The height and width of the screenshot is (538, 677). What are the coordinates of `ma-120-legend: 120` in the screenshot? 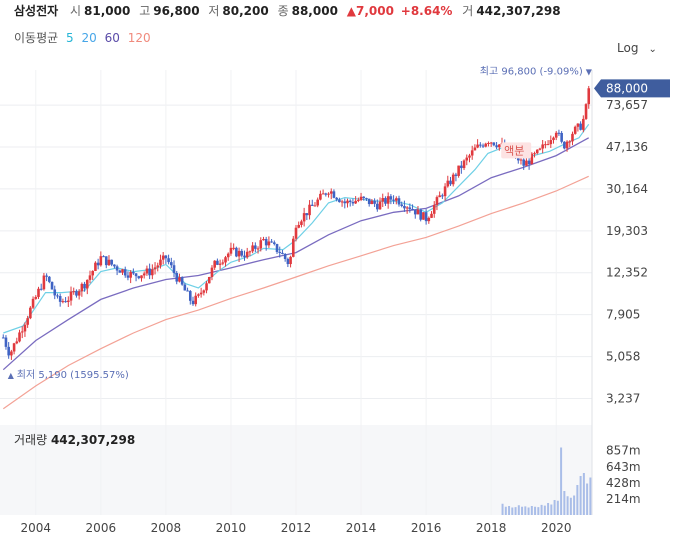 It's located at (139, 38).